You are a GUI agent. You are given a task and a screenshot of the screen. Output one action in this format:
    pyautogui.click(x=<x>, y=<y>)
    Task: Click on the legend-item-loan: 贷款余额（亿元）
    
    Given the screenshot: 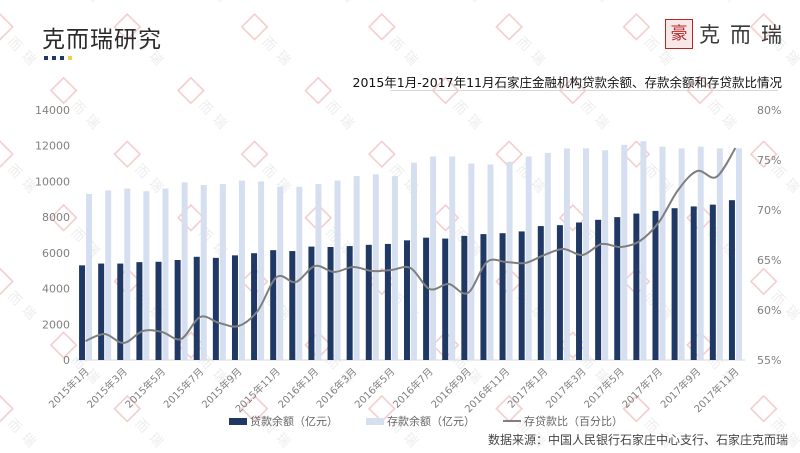 What is the action you would take?
    pyautogui.click(x=283, y=421)
    